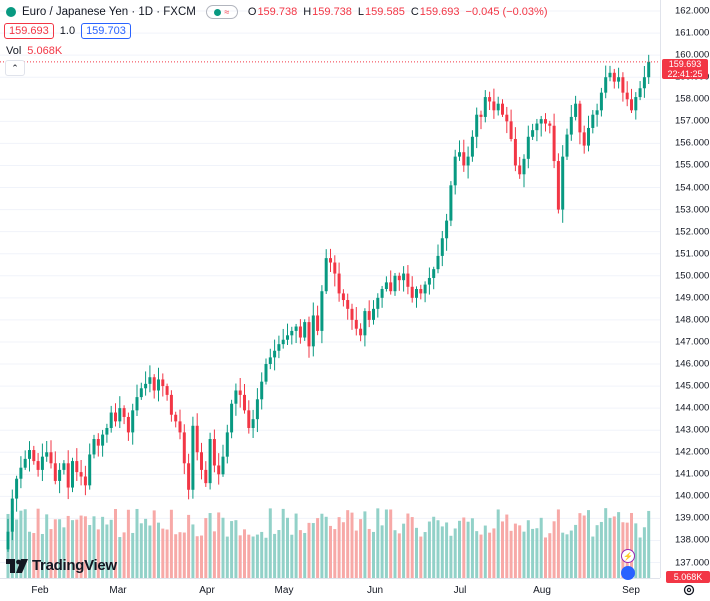 Image resolution: width=710 pixels, height=601 pixels. What do you see at coordinates (692, 143) in the screenshot?
I see `price-tick-label: 156.000` at bounding box center [692, 143].